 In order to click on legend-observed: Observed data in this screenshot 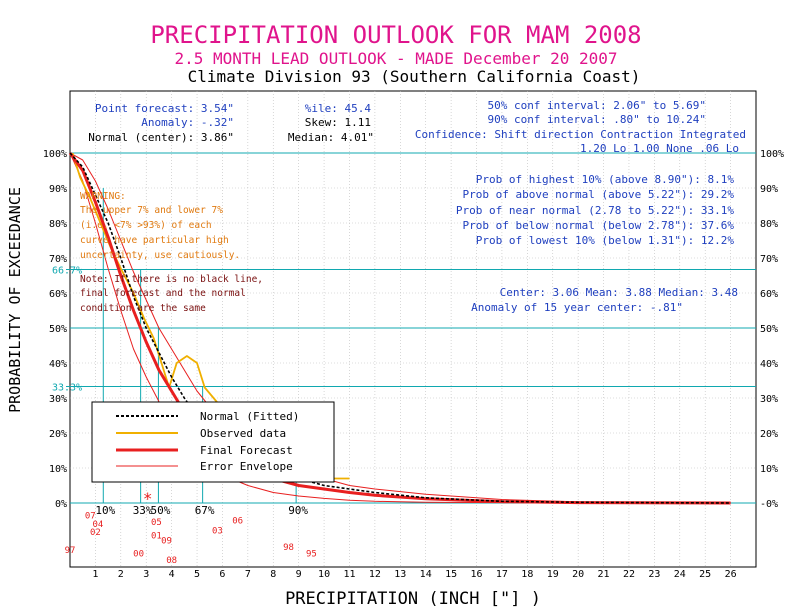, I will do `click(243, 433)`.